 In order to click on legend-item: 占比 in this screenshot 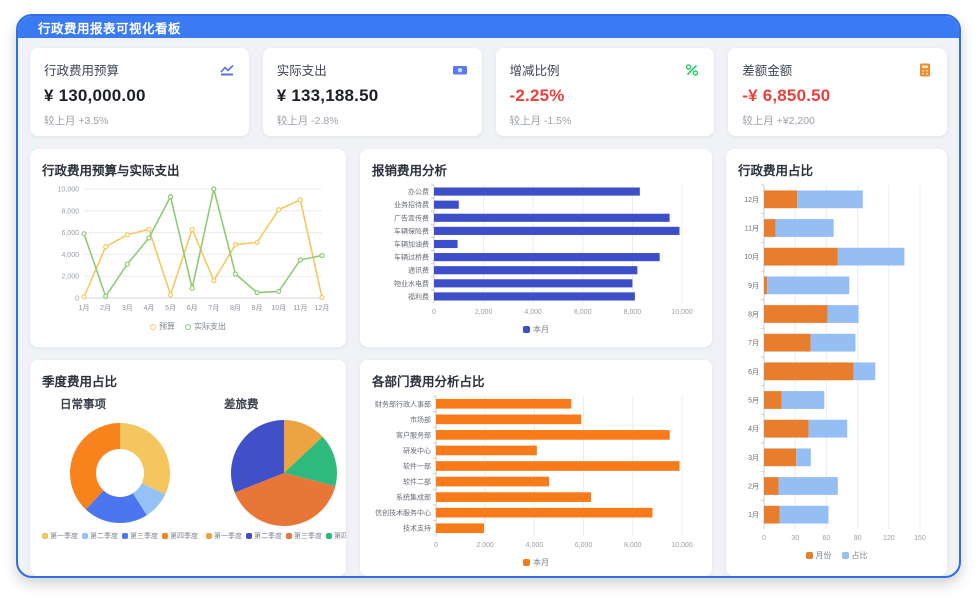, I will do `click(854, 555)`.